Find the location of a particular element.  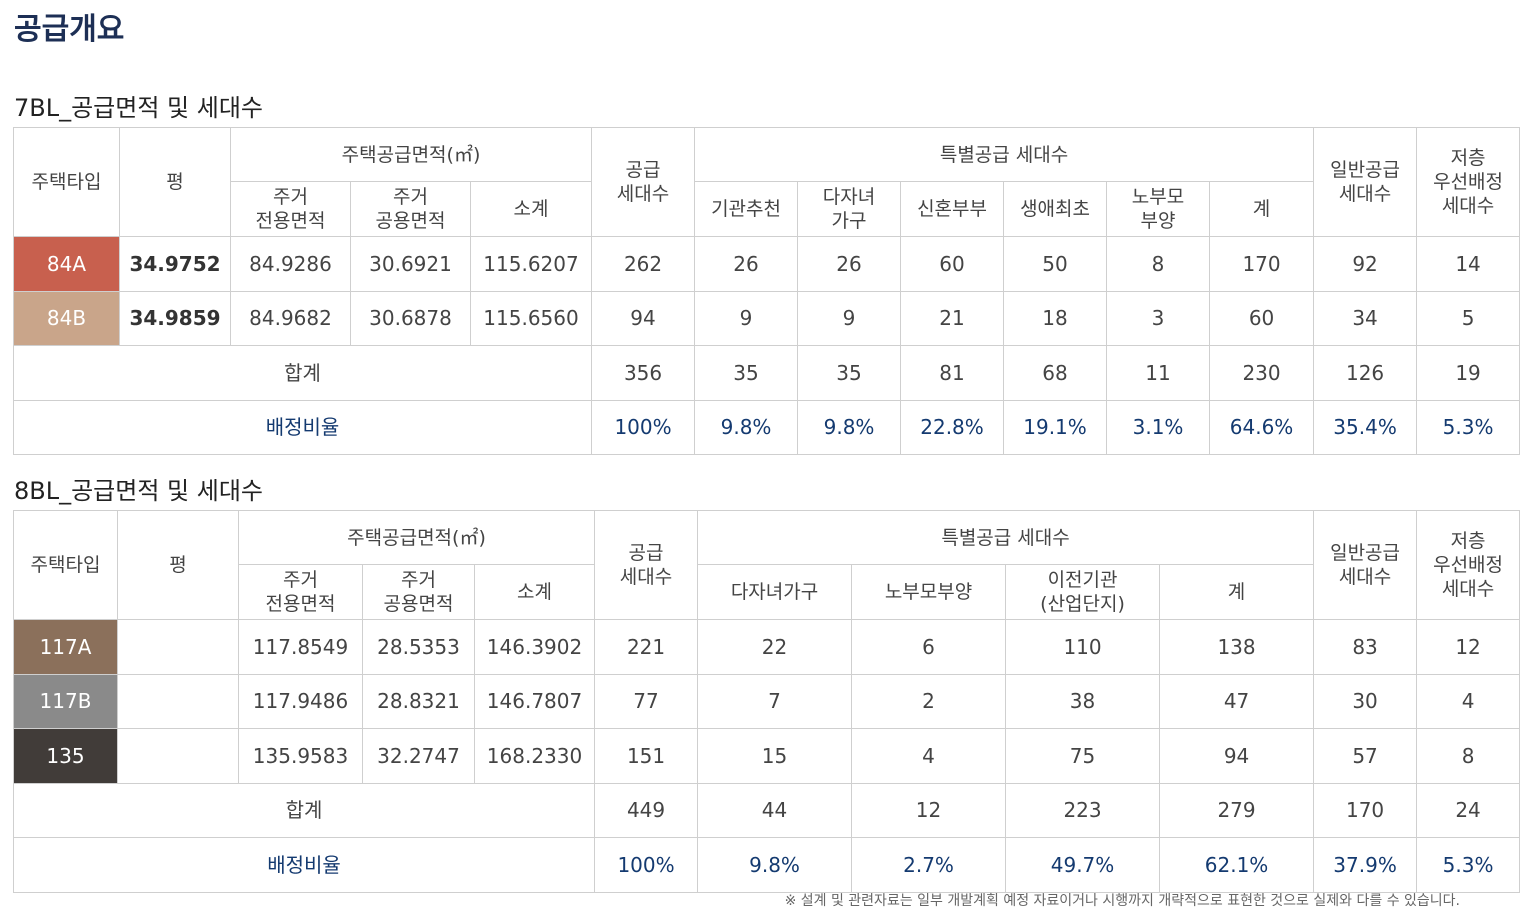

total-cell: 170 is located at coordinates (1365, 810).